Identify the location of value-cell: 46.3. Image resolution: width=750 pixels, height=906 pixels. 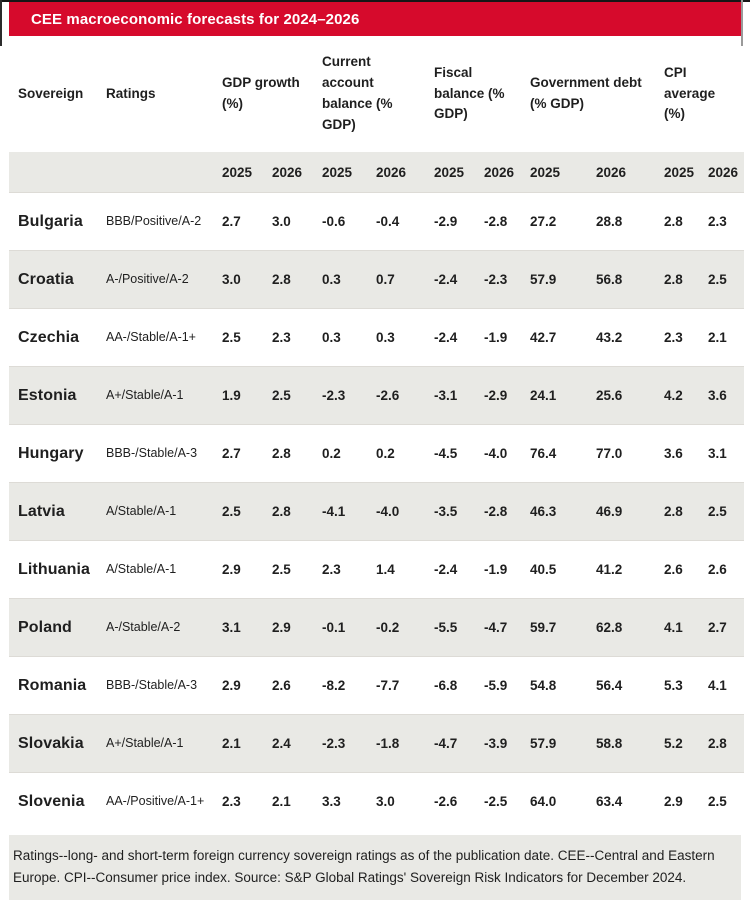
(554, 511).